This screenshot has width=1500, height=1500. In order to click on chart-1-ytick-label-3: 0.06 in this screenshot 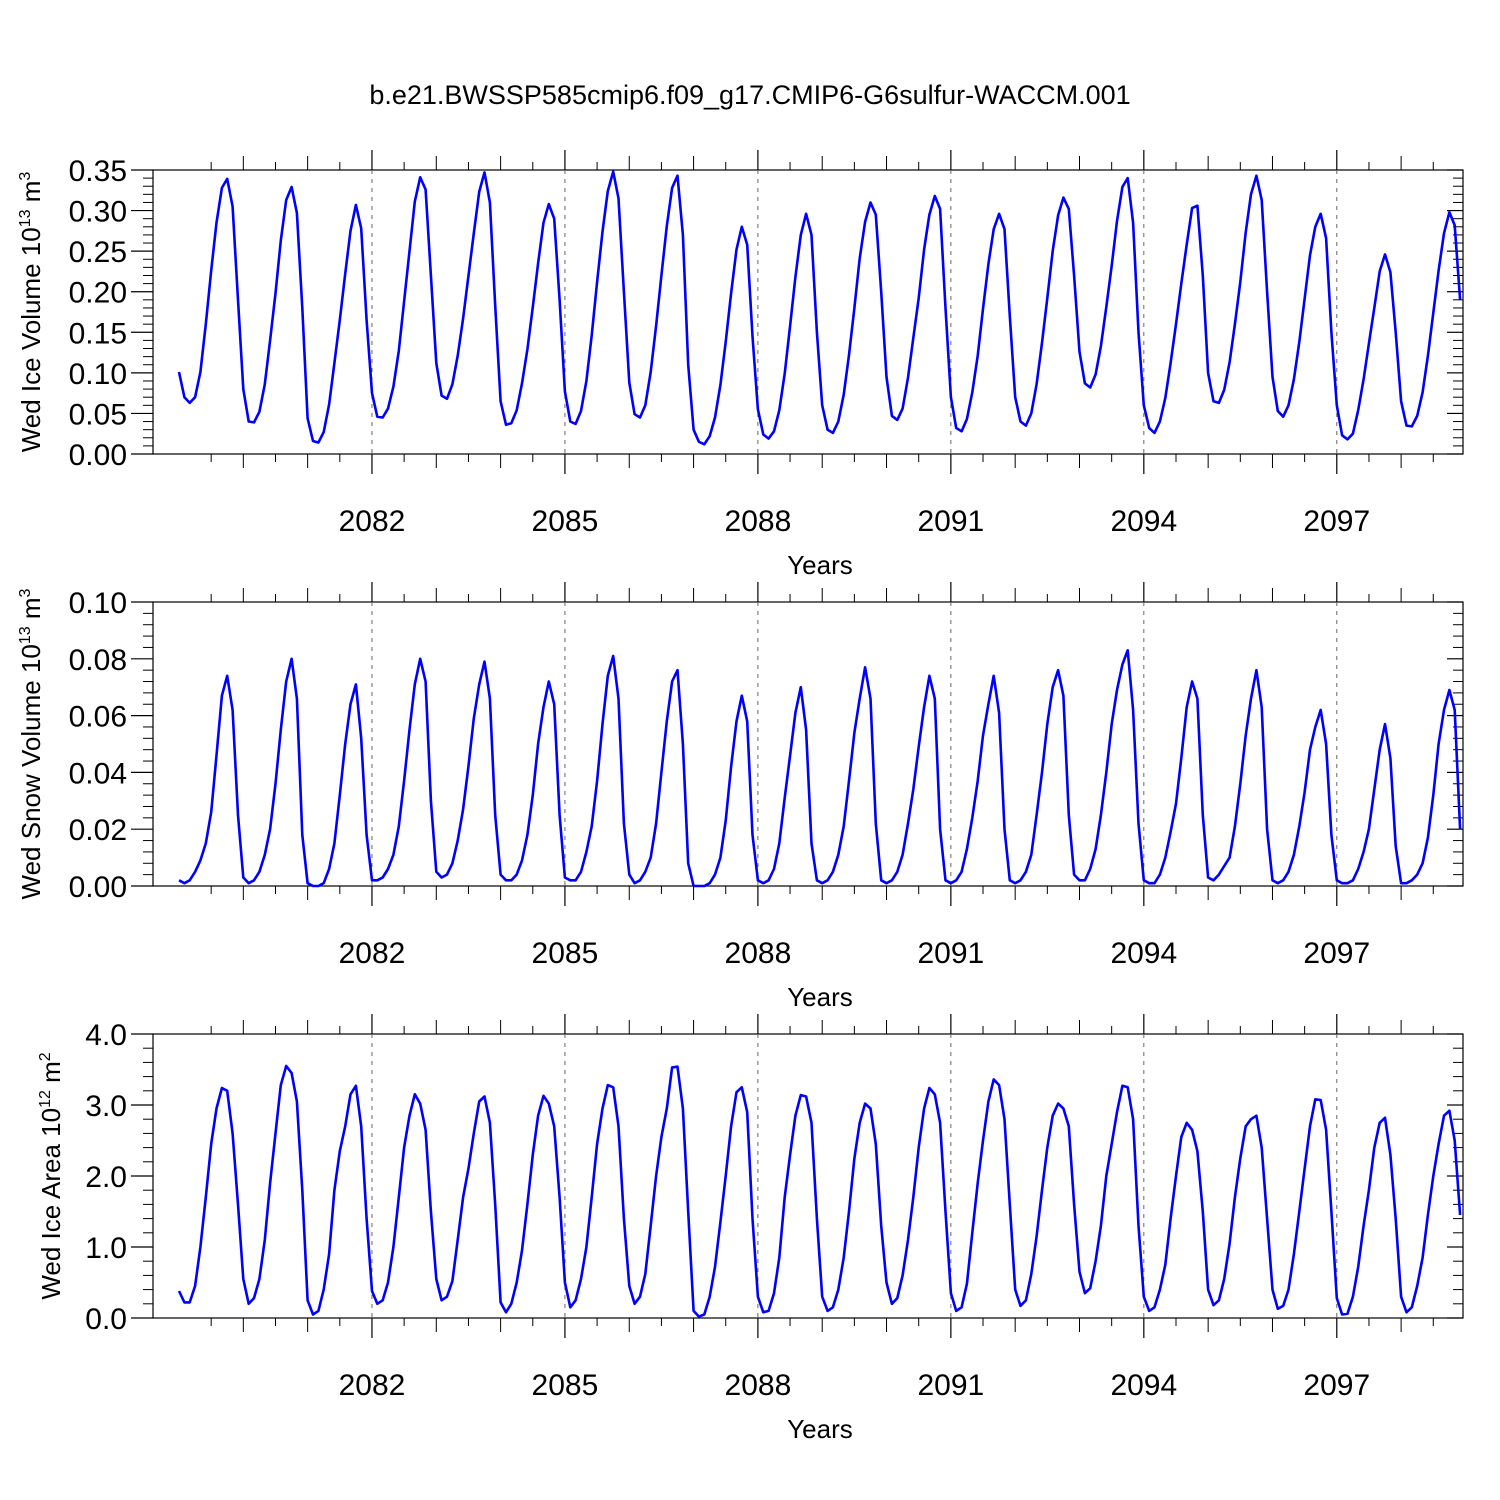, I will do `click(98, 717)`.